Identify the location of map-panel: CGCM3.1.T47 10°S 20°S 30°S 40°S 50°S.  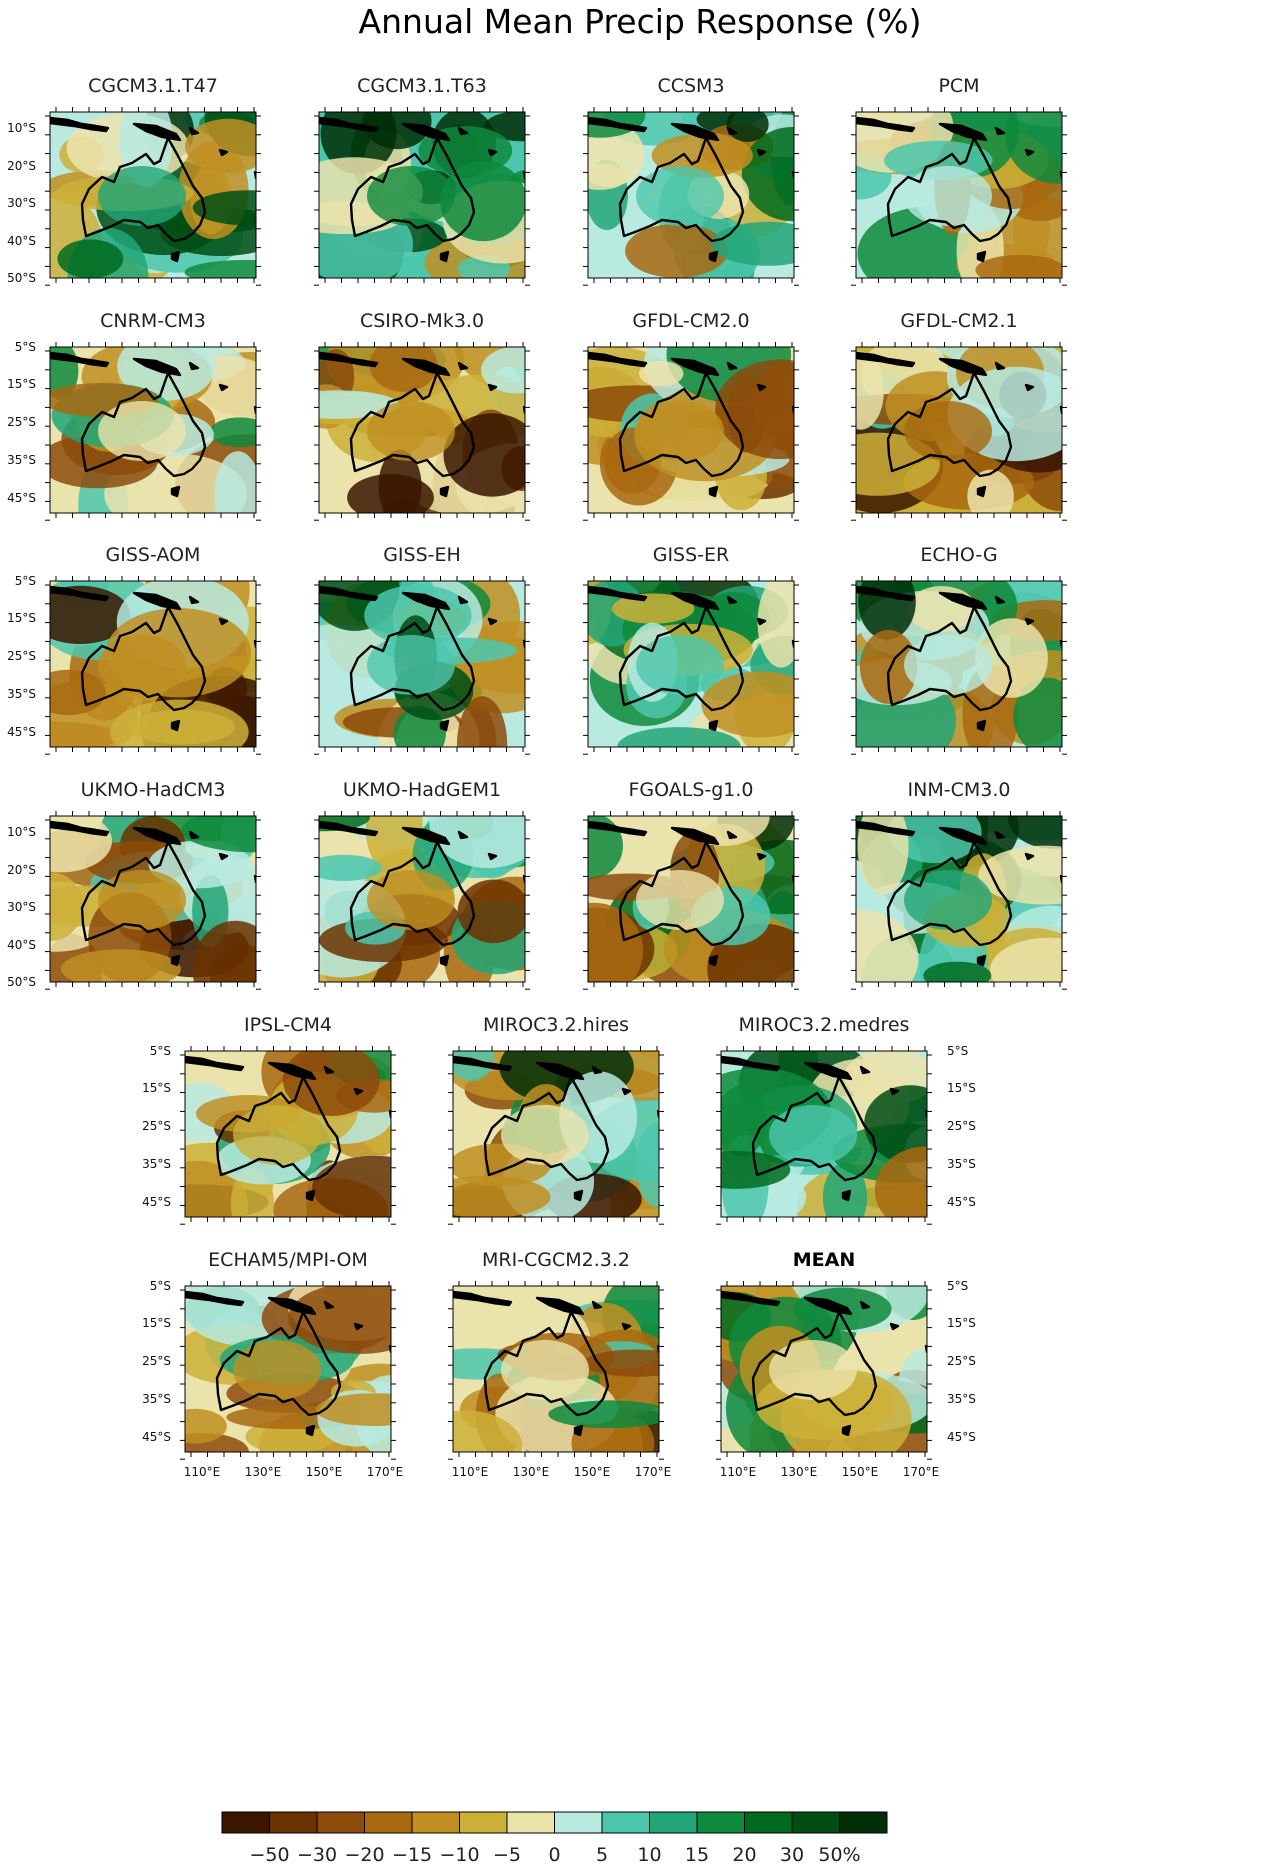
(134, 180).